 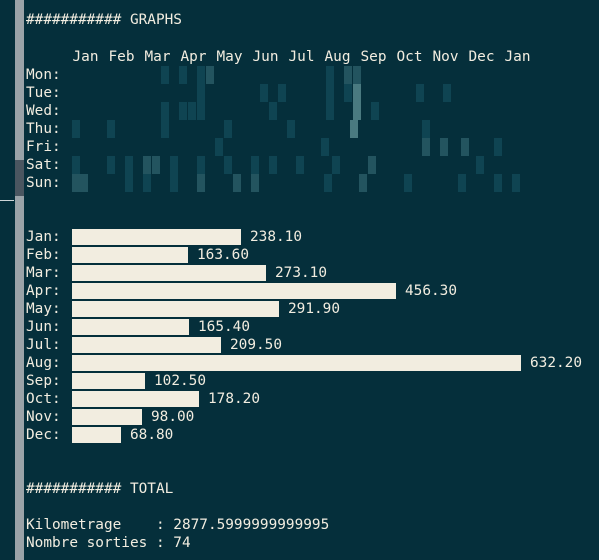 I want to click on bar-value-label: 456.30, so click(x=431, y=291).